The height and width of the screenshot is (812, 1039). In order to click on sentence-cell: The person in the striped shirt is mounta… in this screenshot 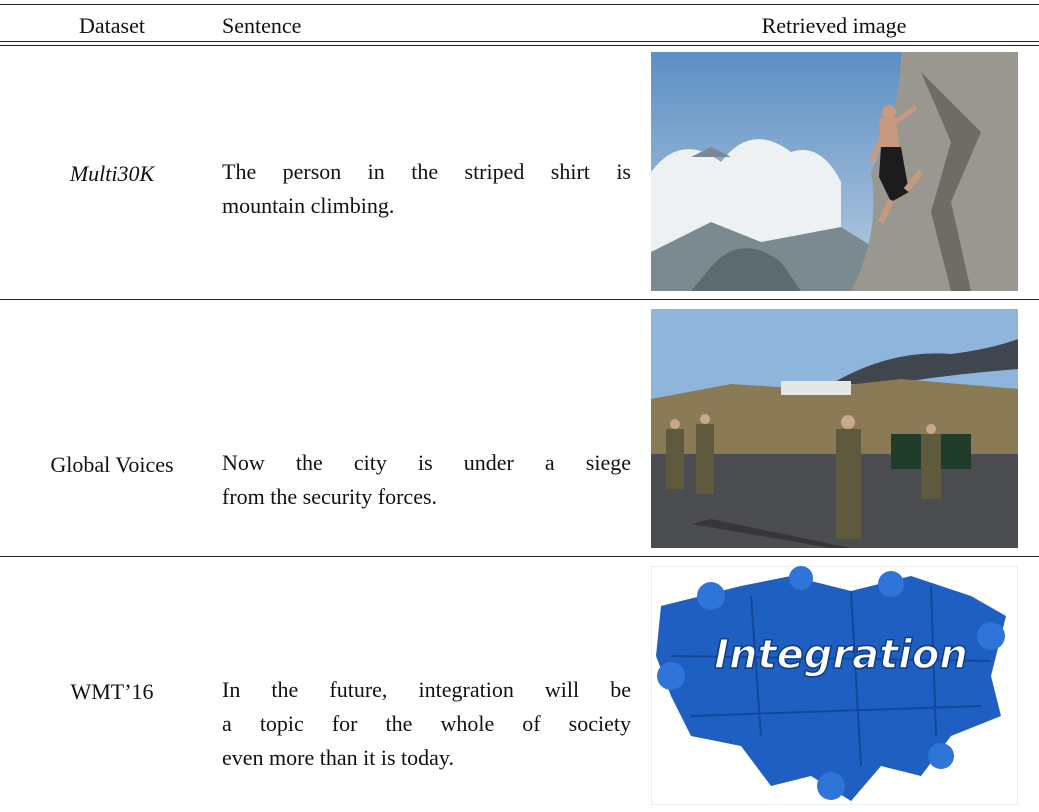, I will do `click(426, 189)`.